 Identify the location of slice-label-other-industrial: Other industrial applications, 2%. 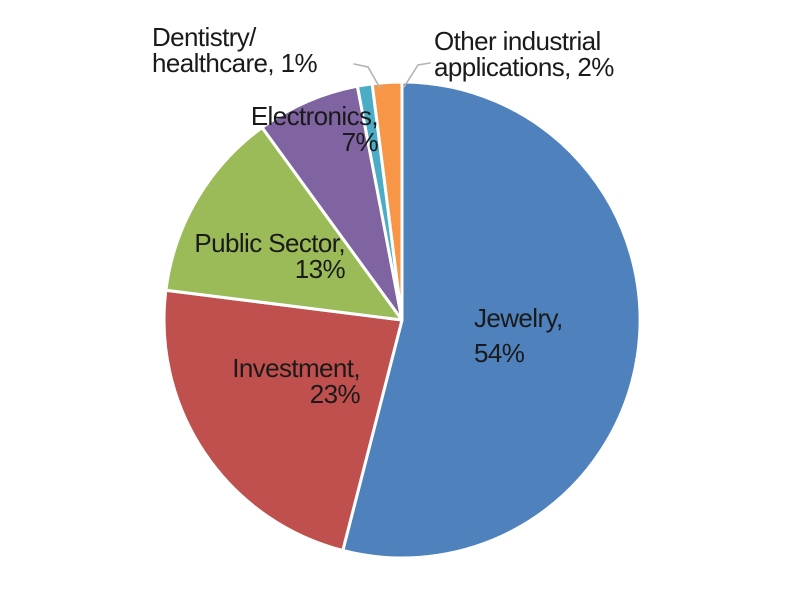
(547, 54).